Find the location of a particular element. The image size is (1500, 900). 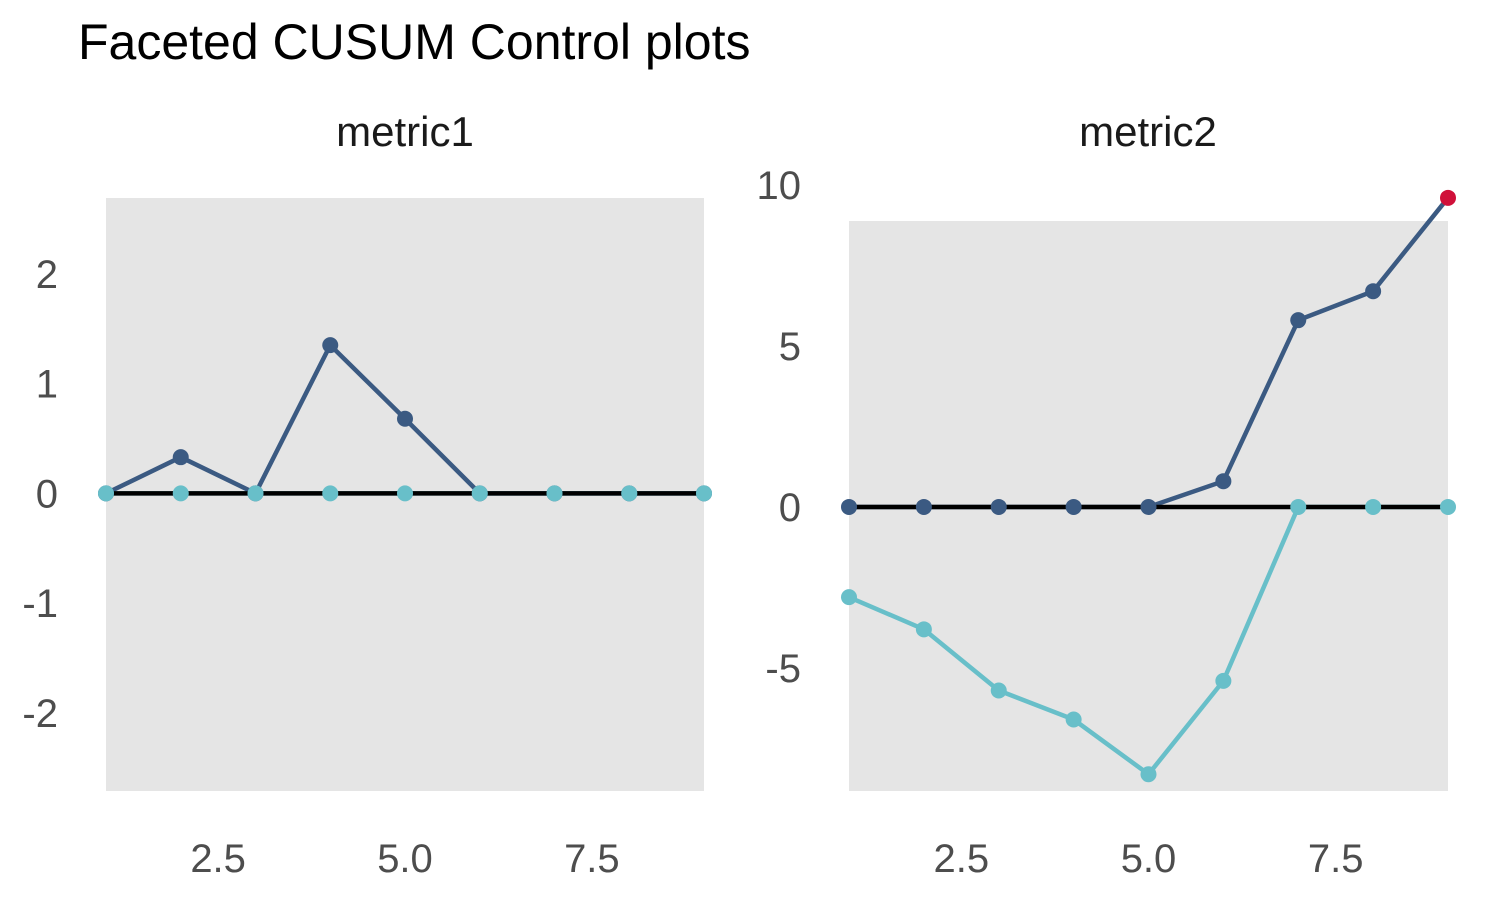

y-tick-label: -2 is located at coordinates (40, 714).